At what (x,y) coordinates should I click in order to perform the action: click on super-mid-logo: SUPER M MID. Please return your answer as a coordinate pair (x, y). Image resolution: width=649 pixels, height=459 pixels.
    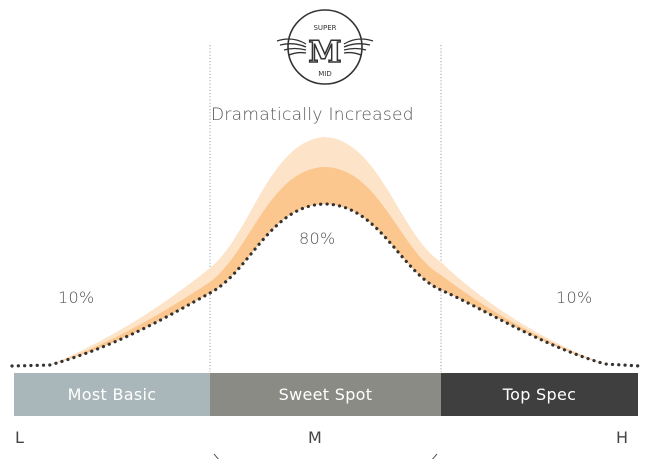
    Looking at the image, I should click on (325, 47).